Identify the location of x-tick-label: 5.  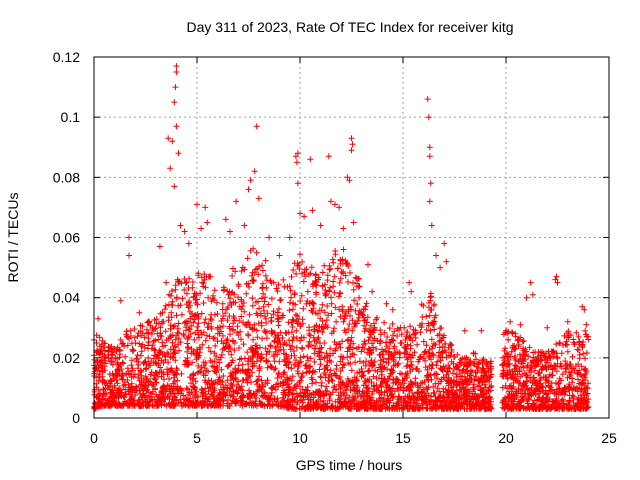
(197, 438).